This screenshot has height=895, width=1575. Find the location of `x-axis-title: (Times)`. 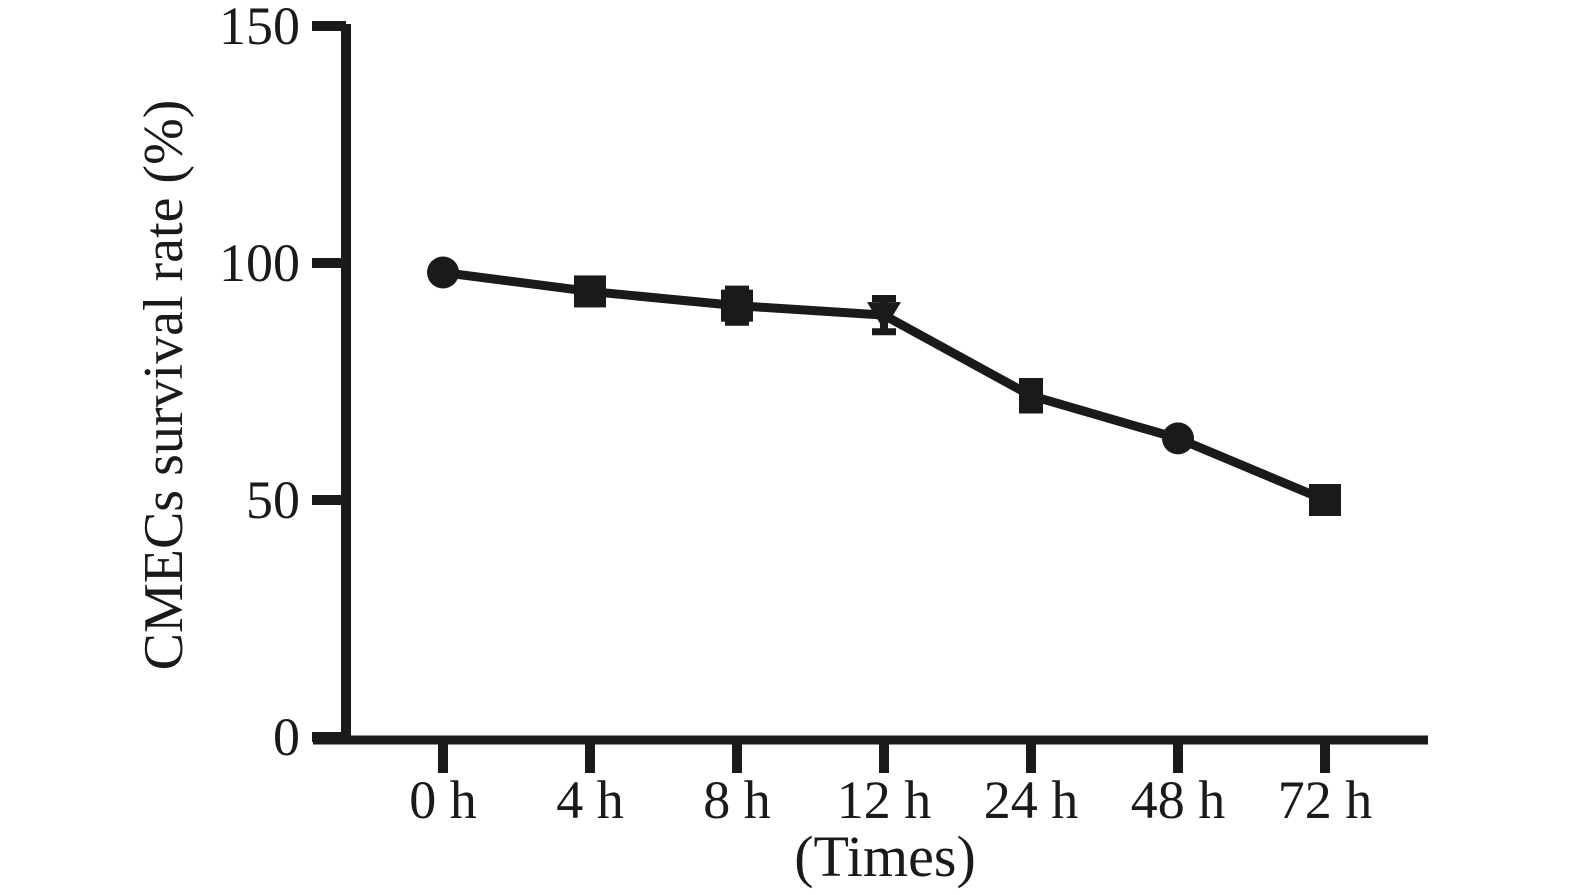

x-axis-title: (Times) is located at coordinates (885, 856).